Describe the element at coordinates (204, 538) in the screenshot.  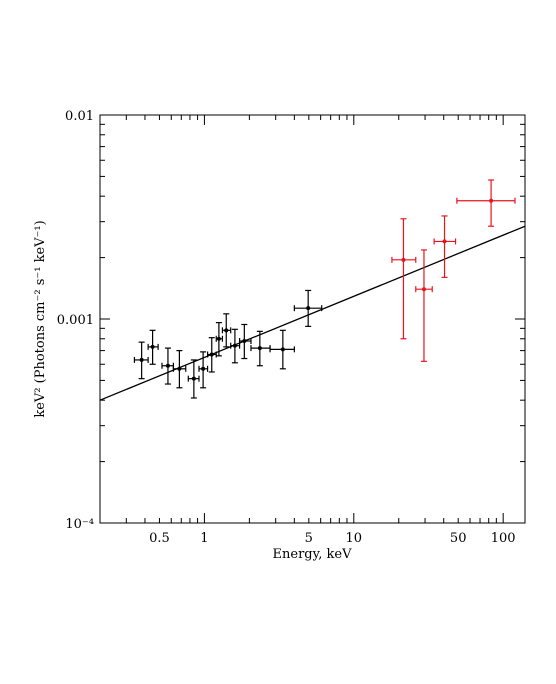
I see `x-tick-label: 1` at that location.